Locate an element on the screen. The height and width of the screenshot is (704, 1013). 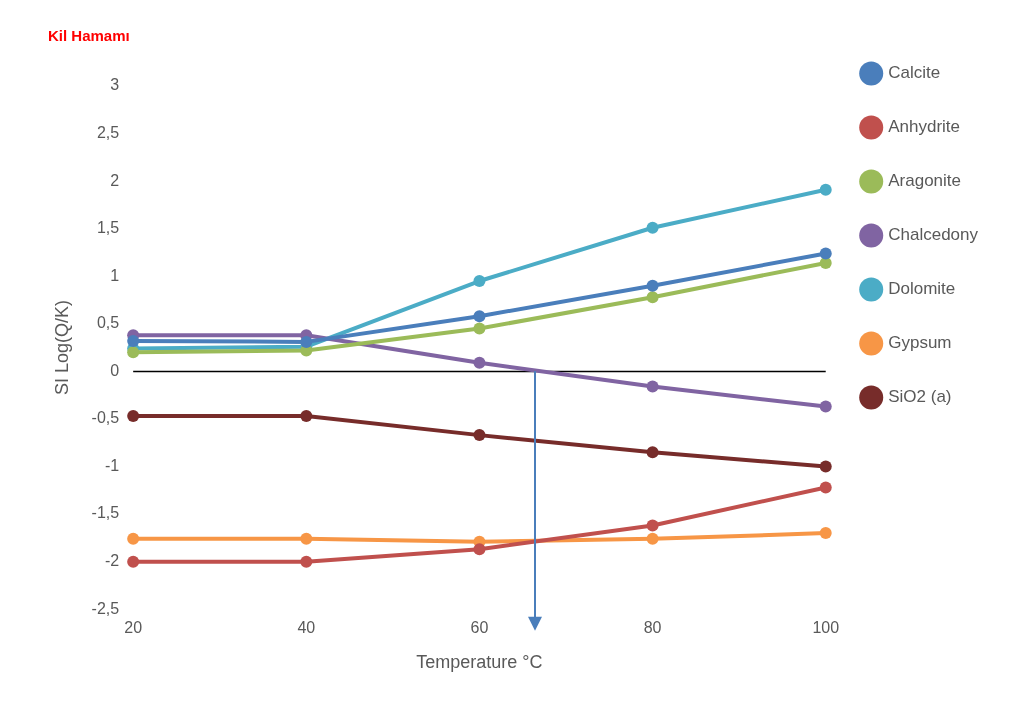
x-axis-title: Temperature °C is located at coordinates (479, 662).